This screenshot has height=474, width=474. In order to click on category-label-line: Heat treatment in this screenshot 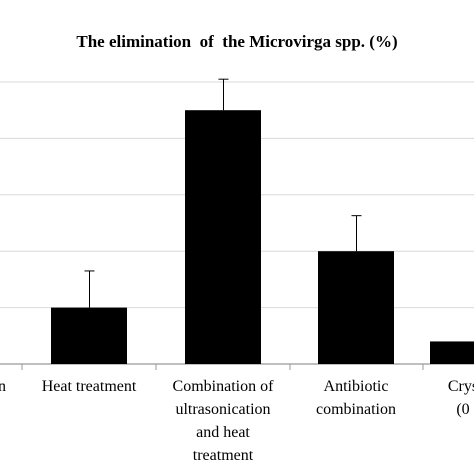, I will do `click(89, 386)`.